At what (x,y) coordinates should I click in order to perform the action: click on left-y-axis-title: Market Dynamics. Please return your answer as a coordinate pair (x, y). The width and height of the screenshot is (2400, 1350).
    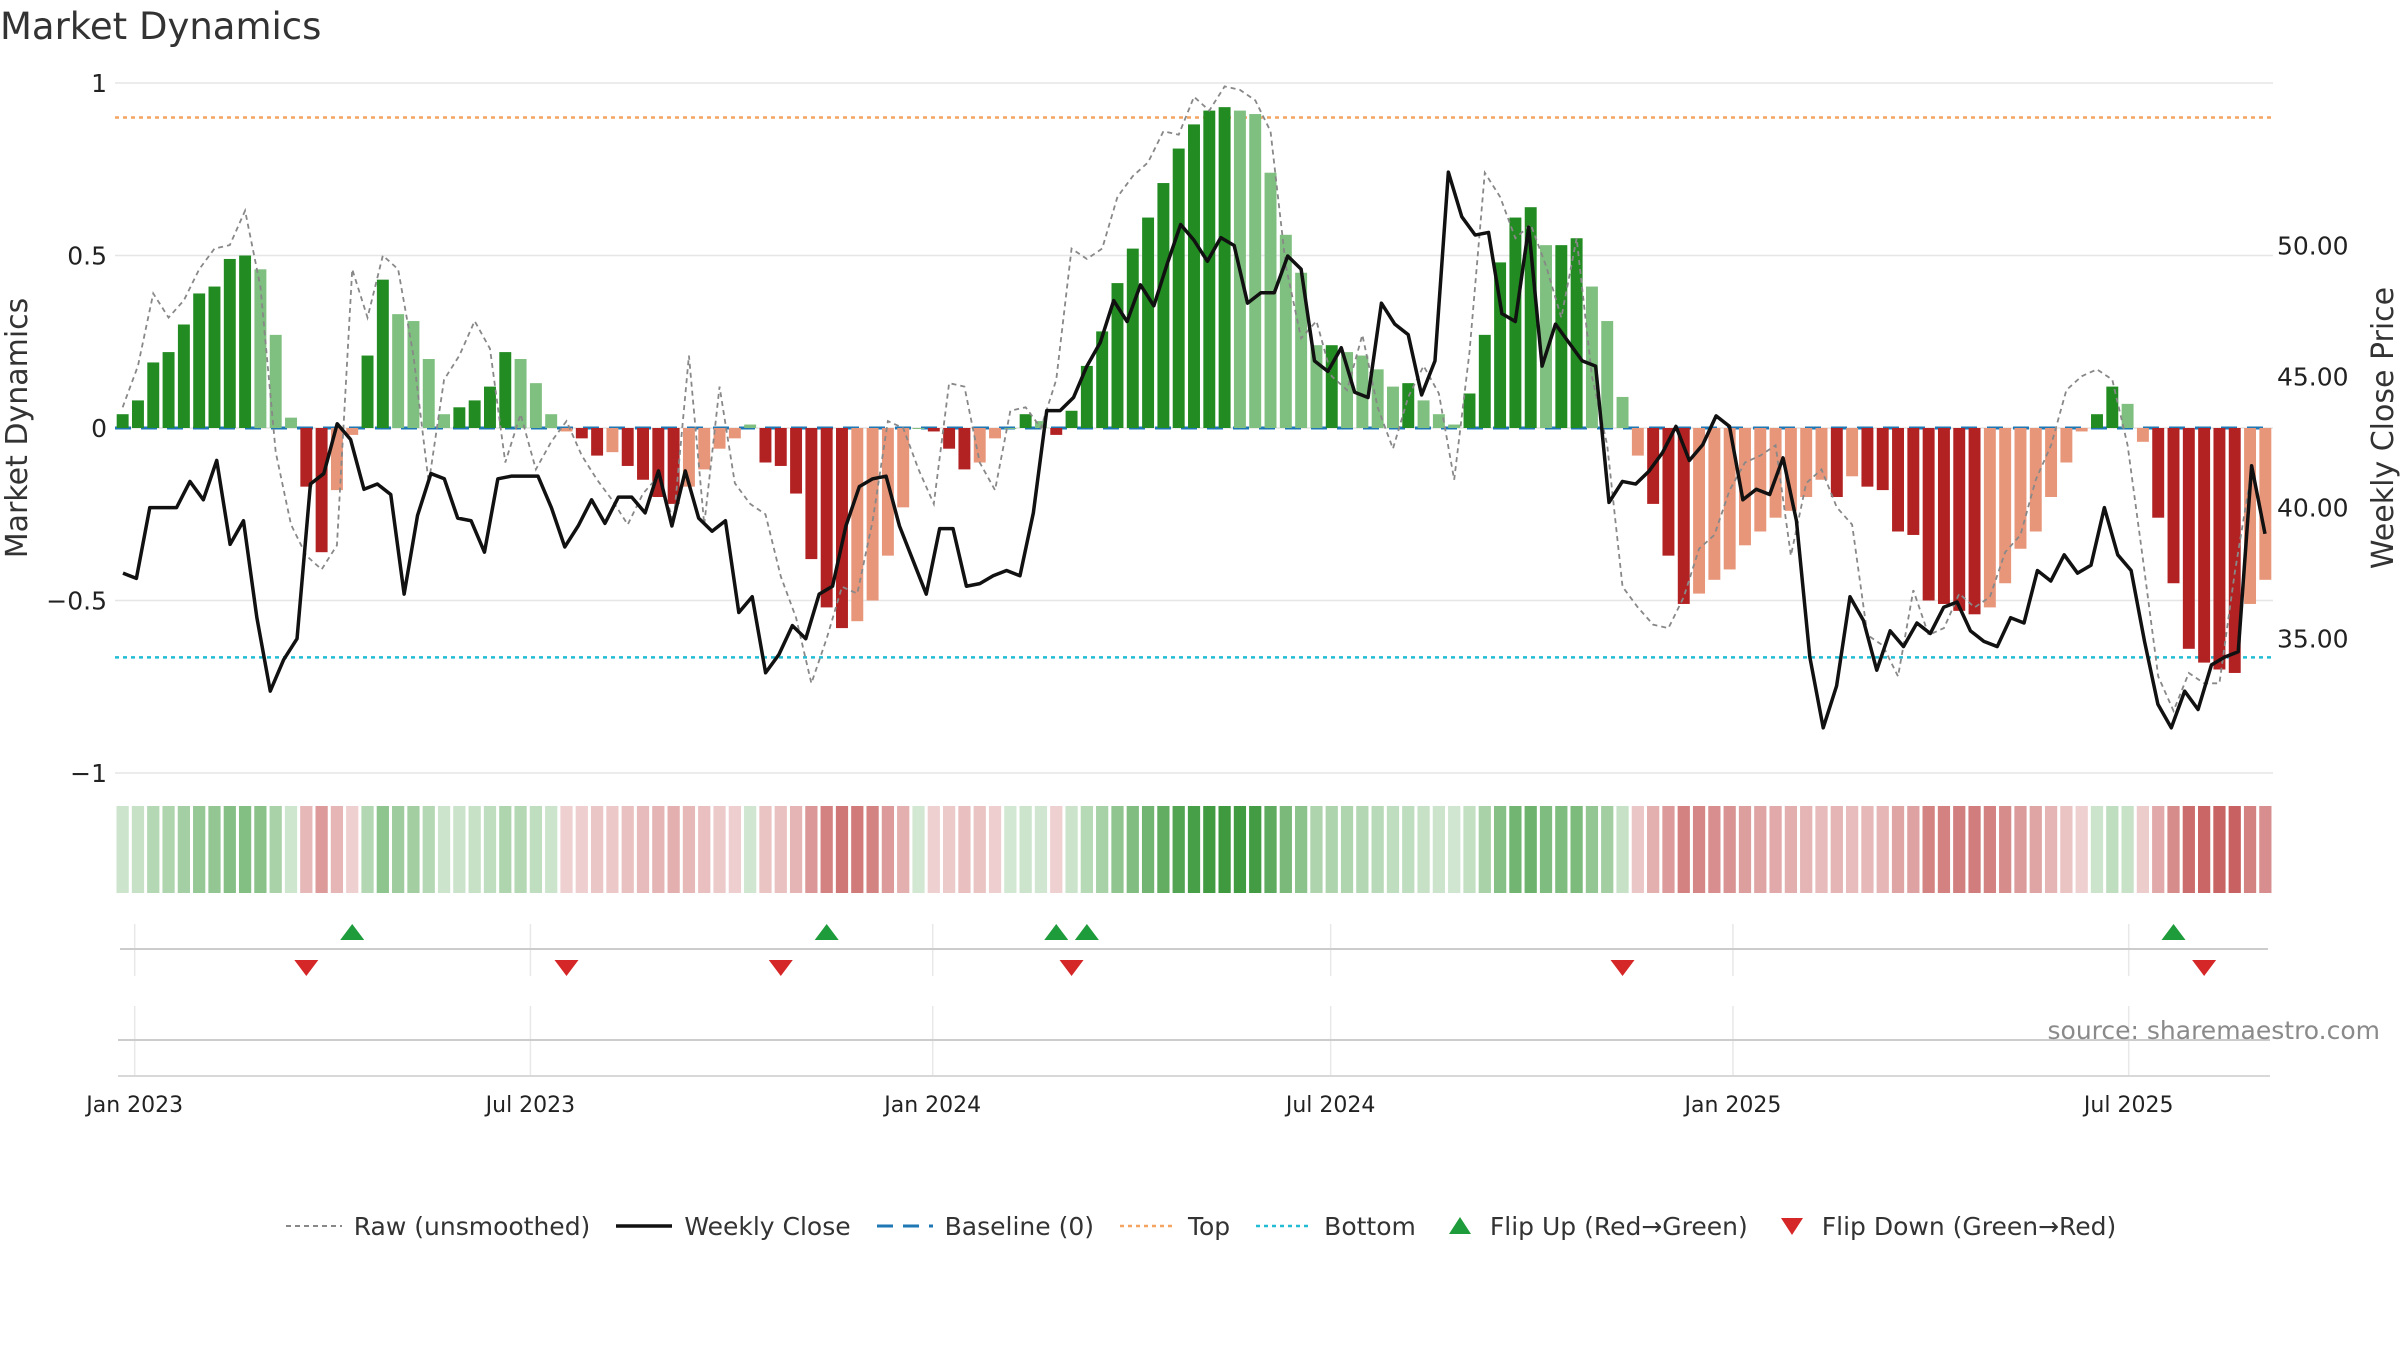
    Looking at the image, I should click on (17, 428).